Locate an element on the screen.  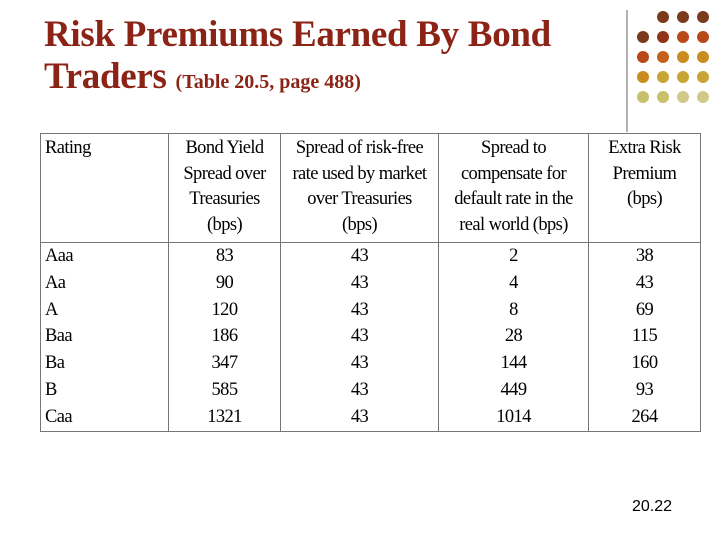
table-cell: Caa is located at coordinates (104, 417).